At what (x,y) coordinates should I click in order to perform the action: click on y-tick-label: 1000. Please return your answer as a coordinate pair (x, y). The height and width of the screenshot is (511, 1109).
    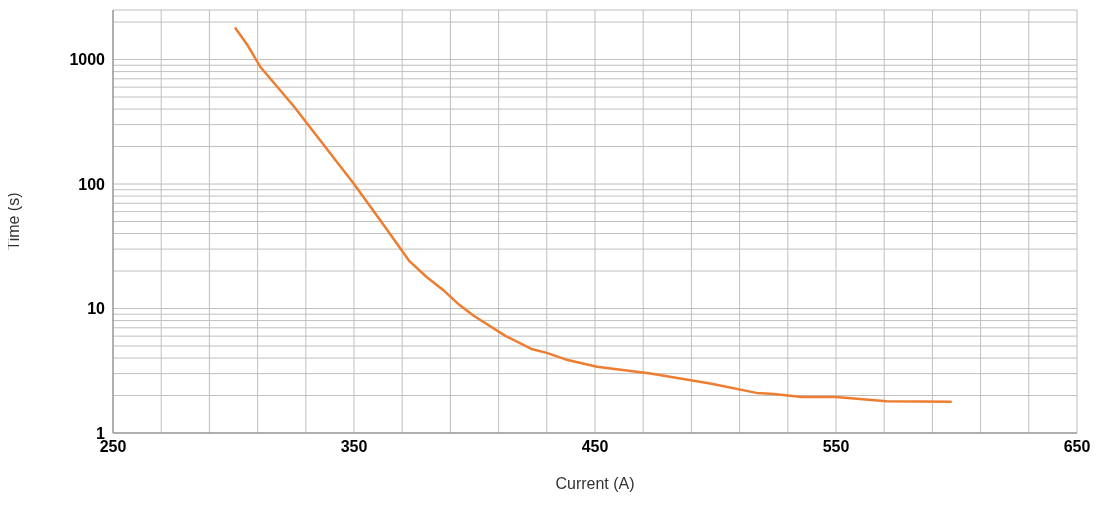
    Looking at the image, I should click on (87, 60).